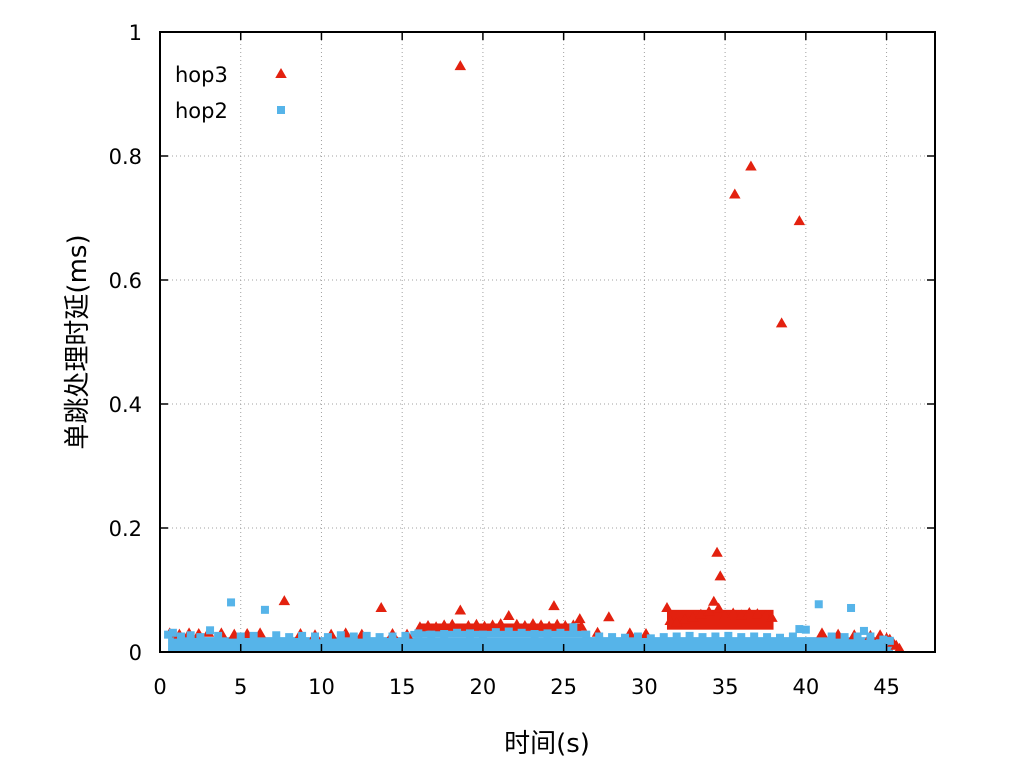 The height and width of the screenshot is (768, 1024). What do you see at coordinates (231, 93) in the screenshot?
I see `legend: hop3 hop2` at bounding box center [231, 93].